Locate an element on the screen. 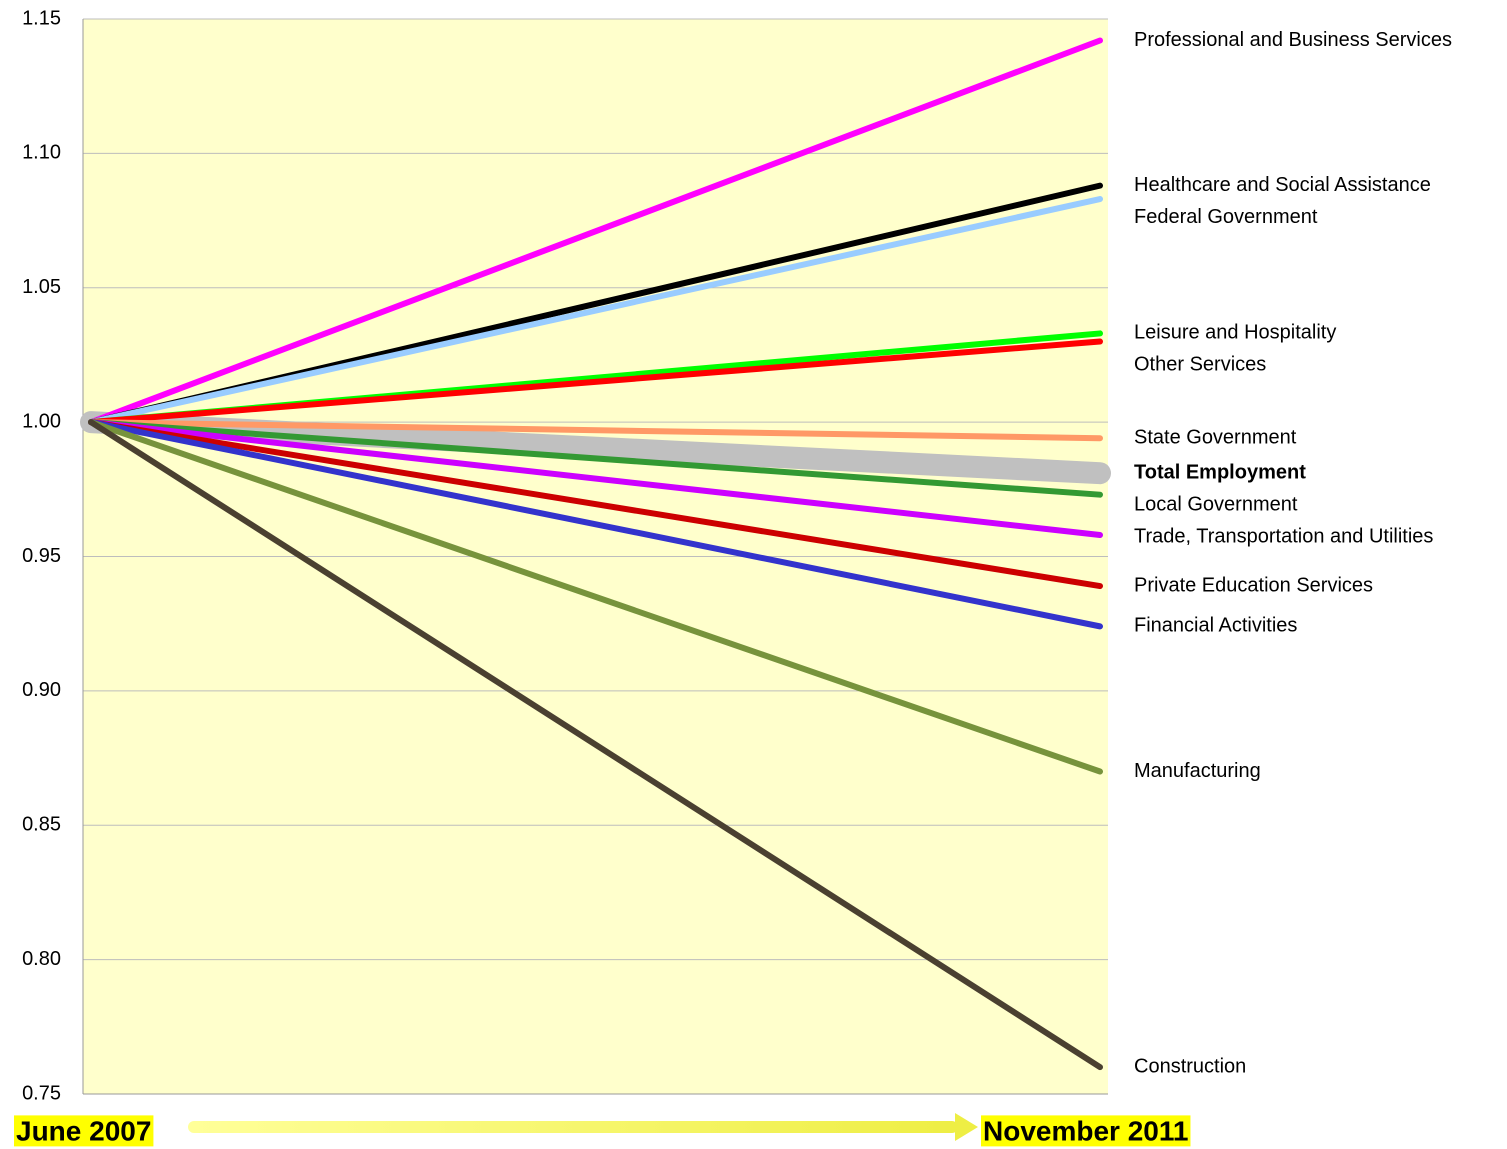 The width and height of the screenshot is (1507, 1149). series-label: Private Education Services is located at coordinates (1253, 585).